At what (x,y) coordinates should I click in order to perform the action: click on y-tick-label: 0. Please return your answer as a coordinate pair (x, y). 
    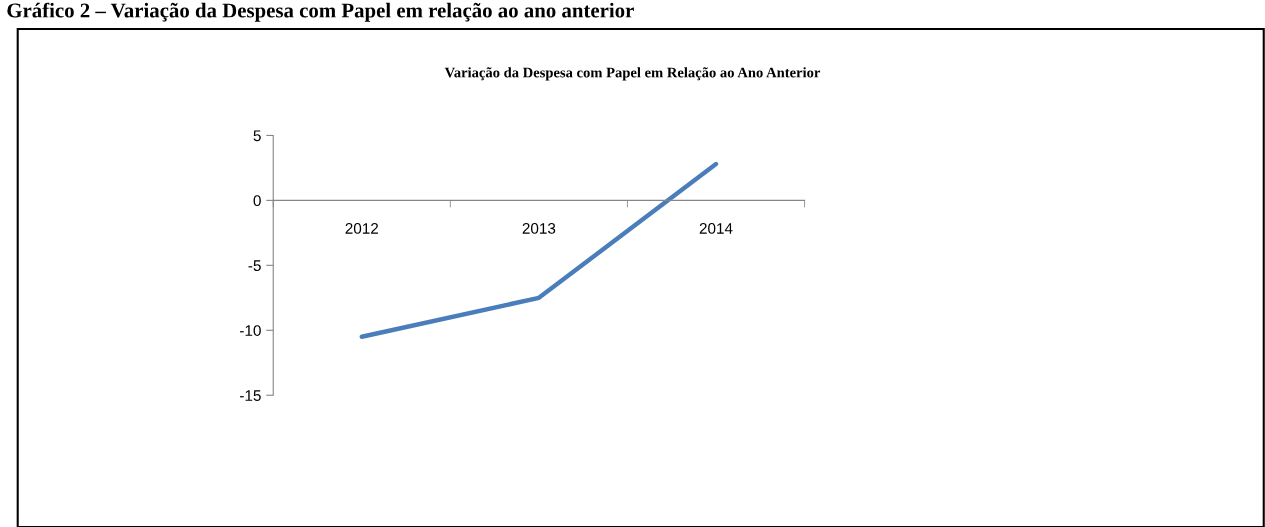
    Looking at the image, I should click on (257, 201).